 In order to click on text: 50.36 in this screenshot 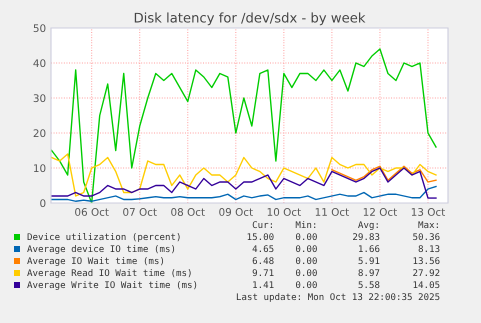, I will do `click(426, 236)`.